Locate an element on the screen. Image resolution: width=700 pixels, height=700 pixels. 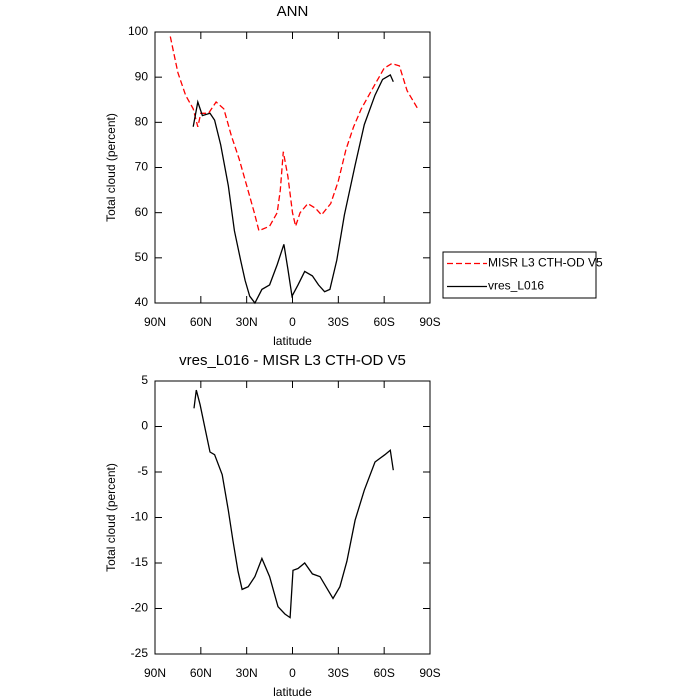
y-tick-label: -15 is located at coordinates (140, 562).